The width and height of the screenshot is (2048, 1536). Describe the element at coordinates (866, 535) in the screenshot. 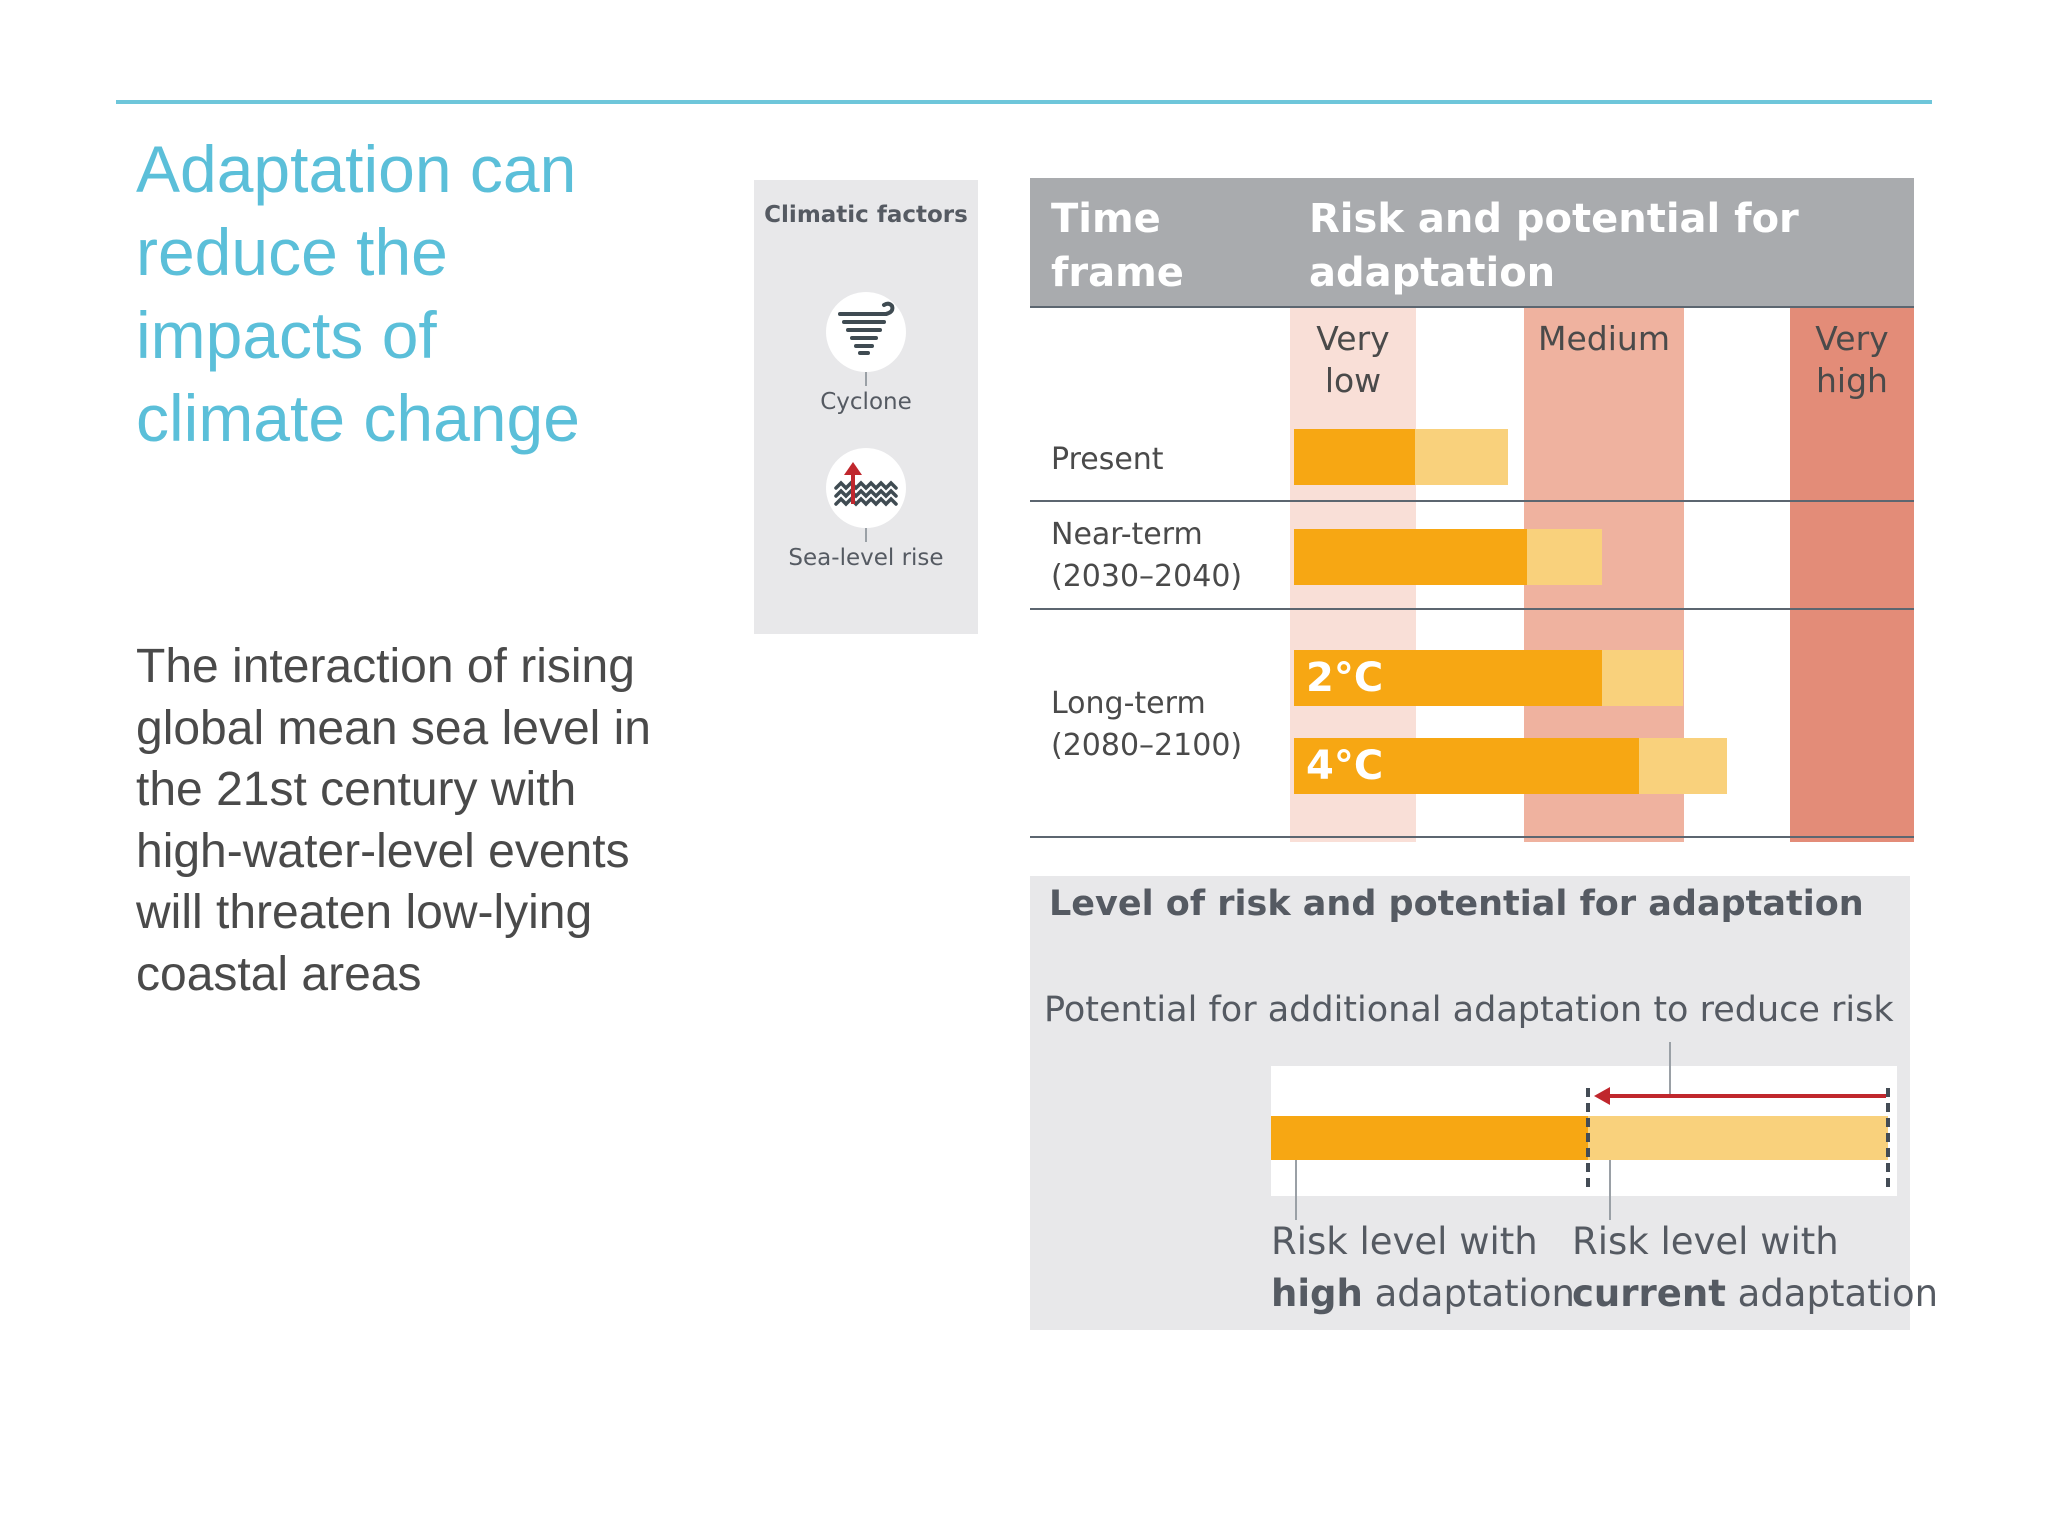

I see `sea-level-rise-stem` at that location.